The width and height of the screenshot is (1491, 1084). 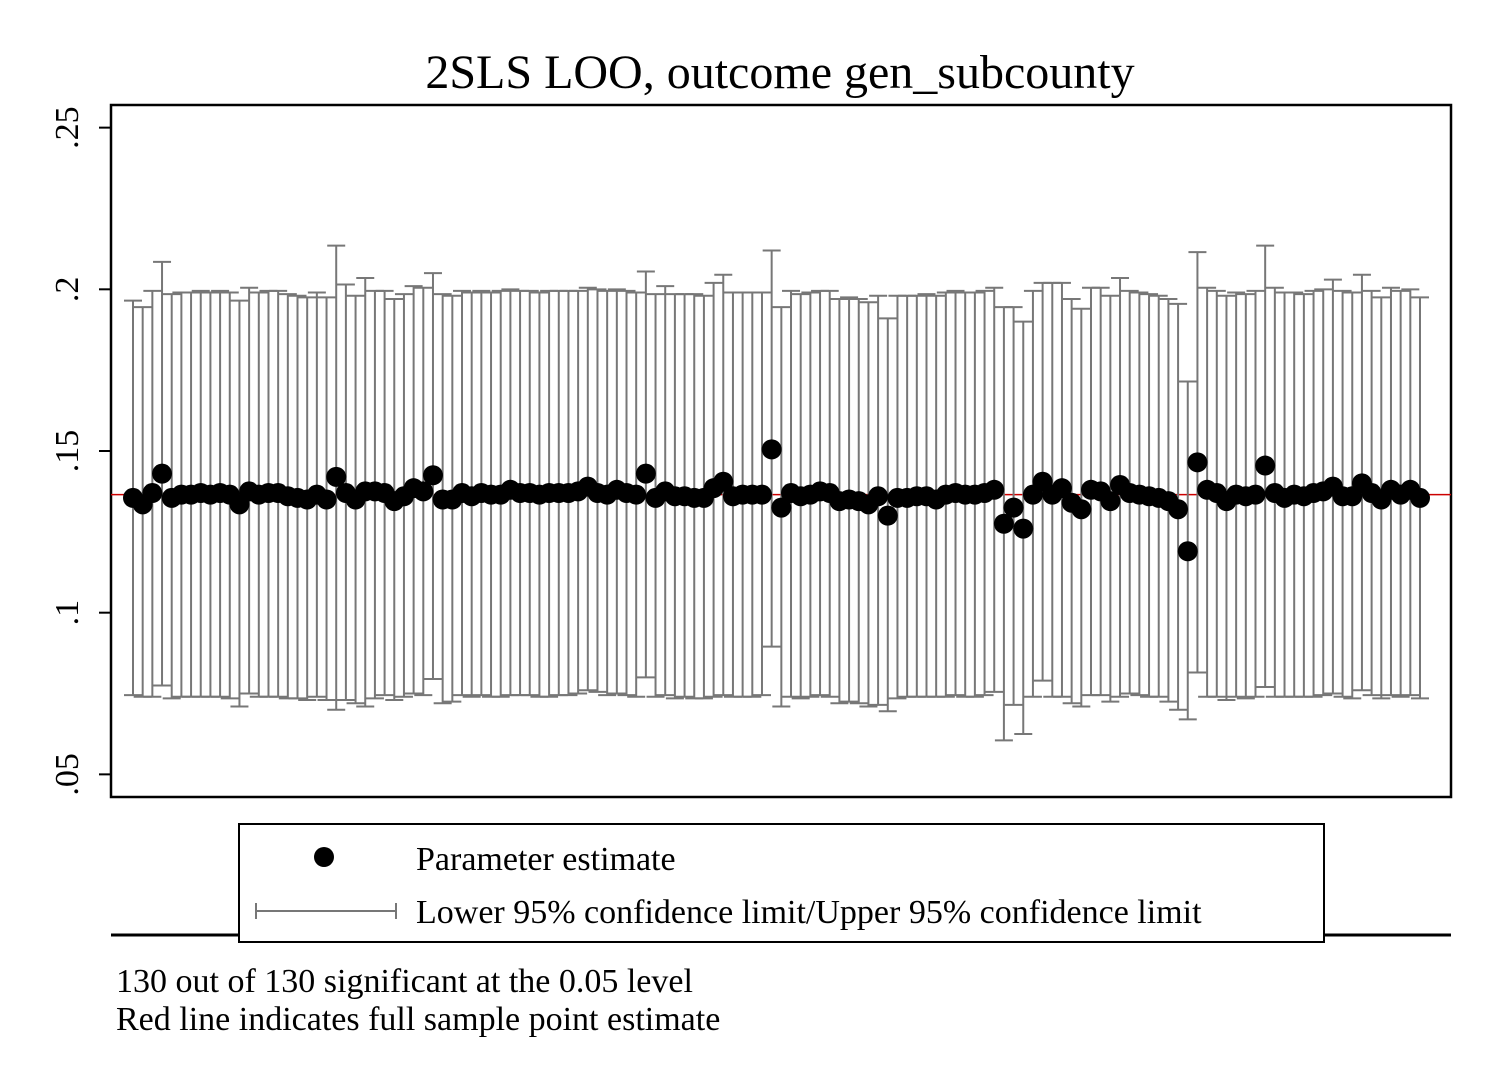 What do you see at coordinates (326, 911) in the screenshot?
I see `legend-marker-range` at bounding box center [326, 911].